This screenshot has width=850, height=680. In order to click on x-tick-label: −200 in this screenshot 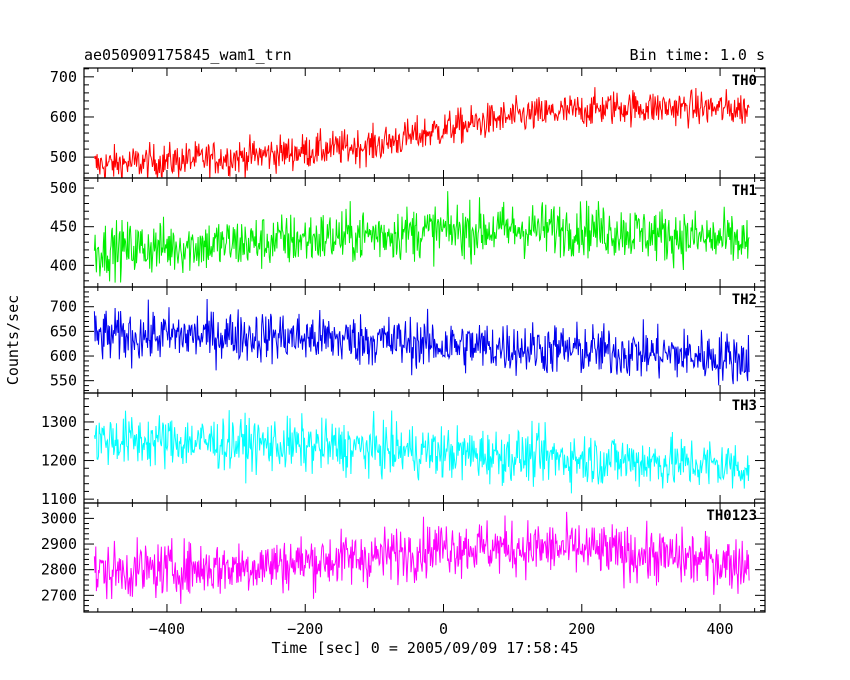, I will do `click(305, 629)`.